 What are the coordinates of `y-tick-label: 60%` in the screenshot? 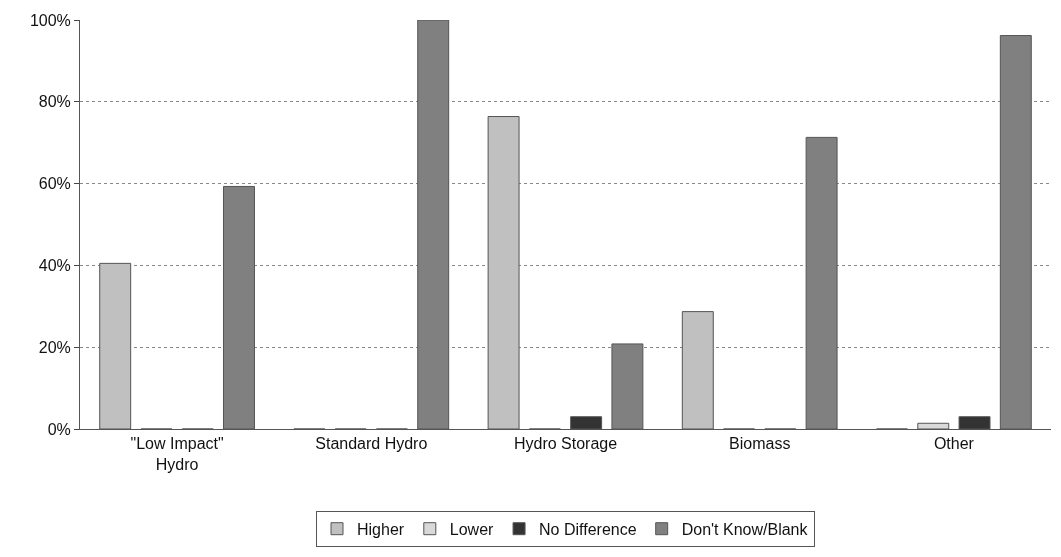 It's located at (54, 184).